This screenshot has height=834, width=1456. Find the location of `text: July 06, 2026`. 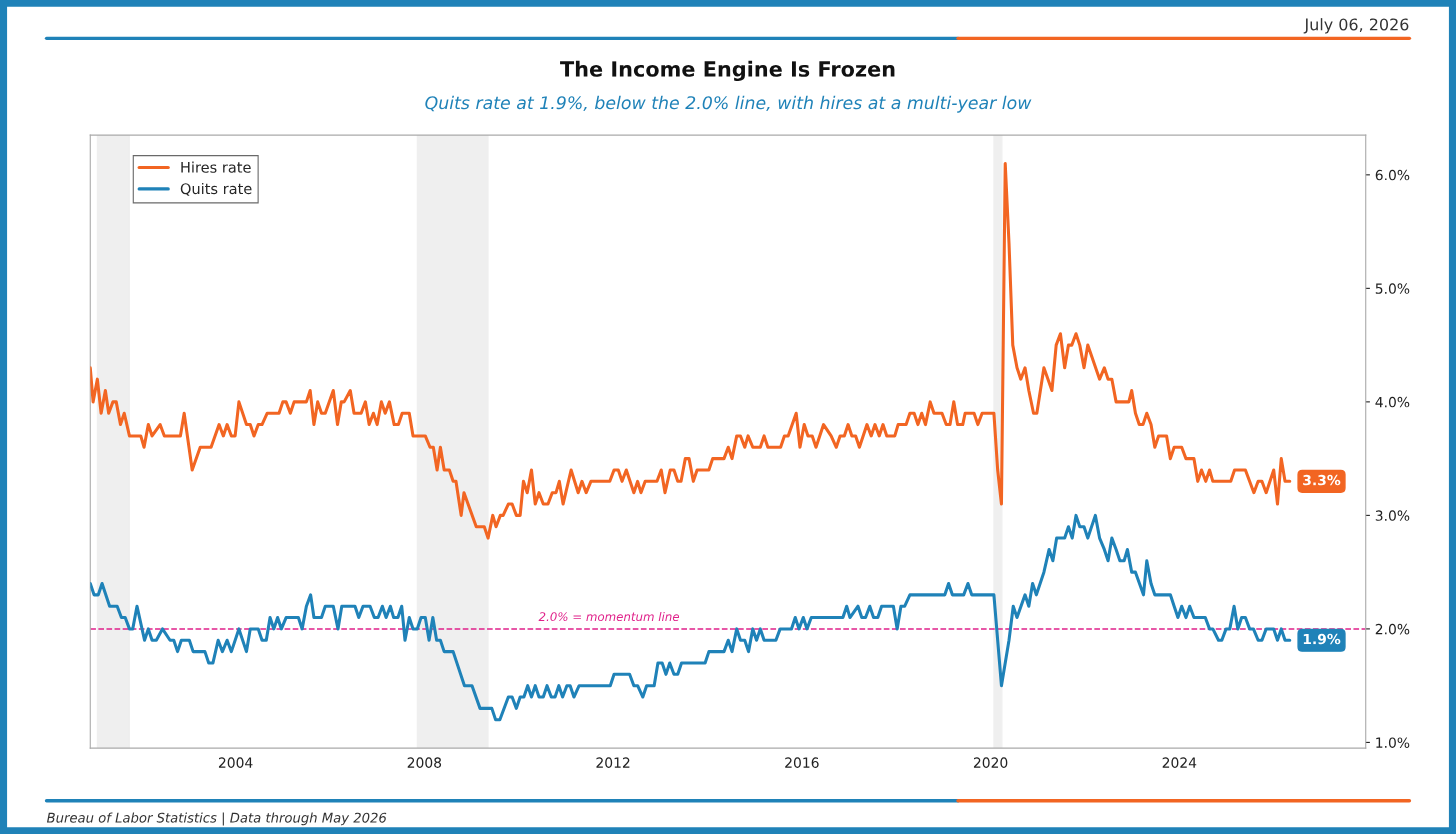

text: July 06, 2026 is located at coordinates (1356, 26).